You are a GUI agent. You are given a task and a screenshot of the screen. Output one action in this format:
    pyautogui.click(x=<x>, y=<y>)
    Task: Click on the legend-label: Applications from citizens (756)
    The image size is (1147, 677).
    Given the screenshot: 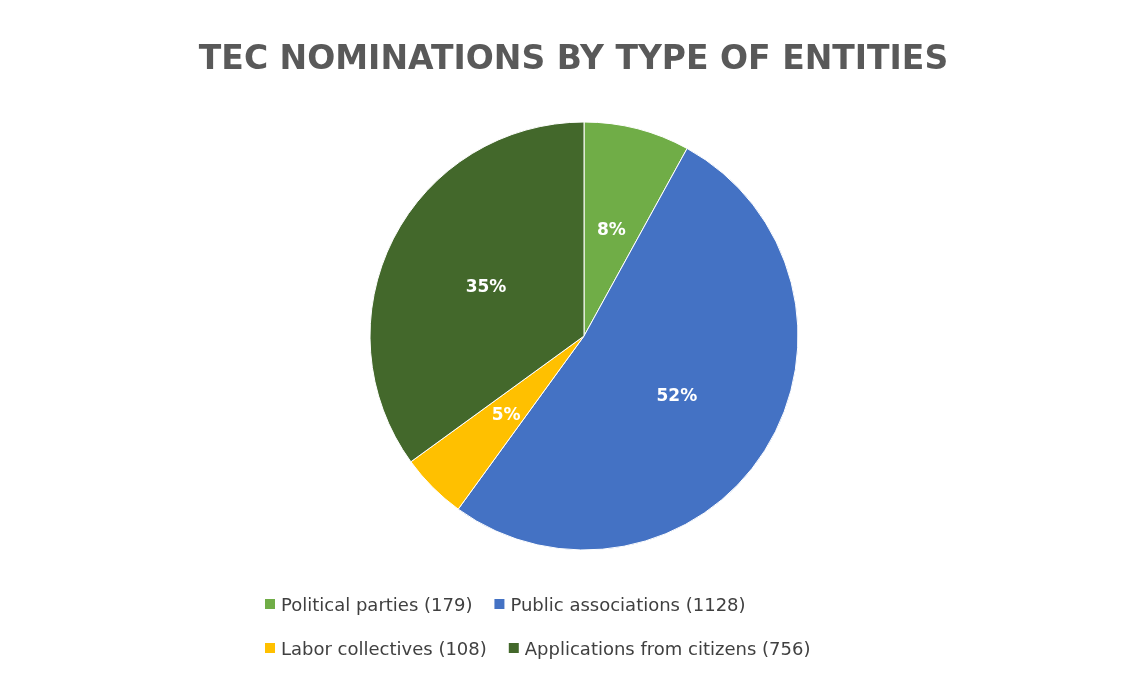 What is the action you would take?
    pyautogui.click(x=667, y=648)
    